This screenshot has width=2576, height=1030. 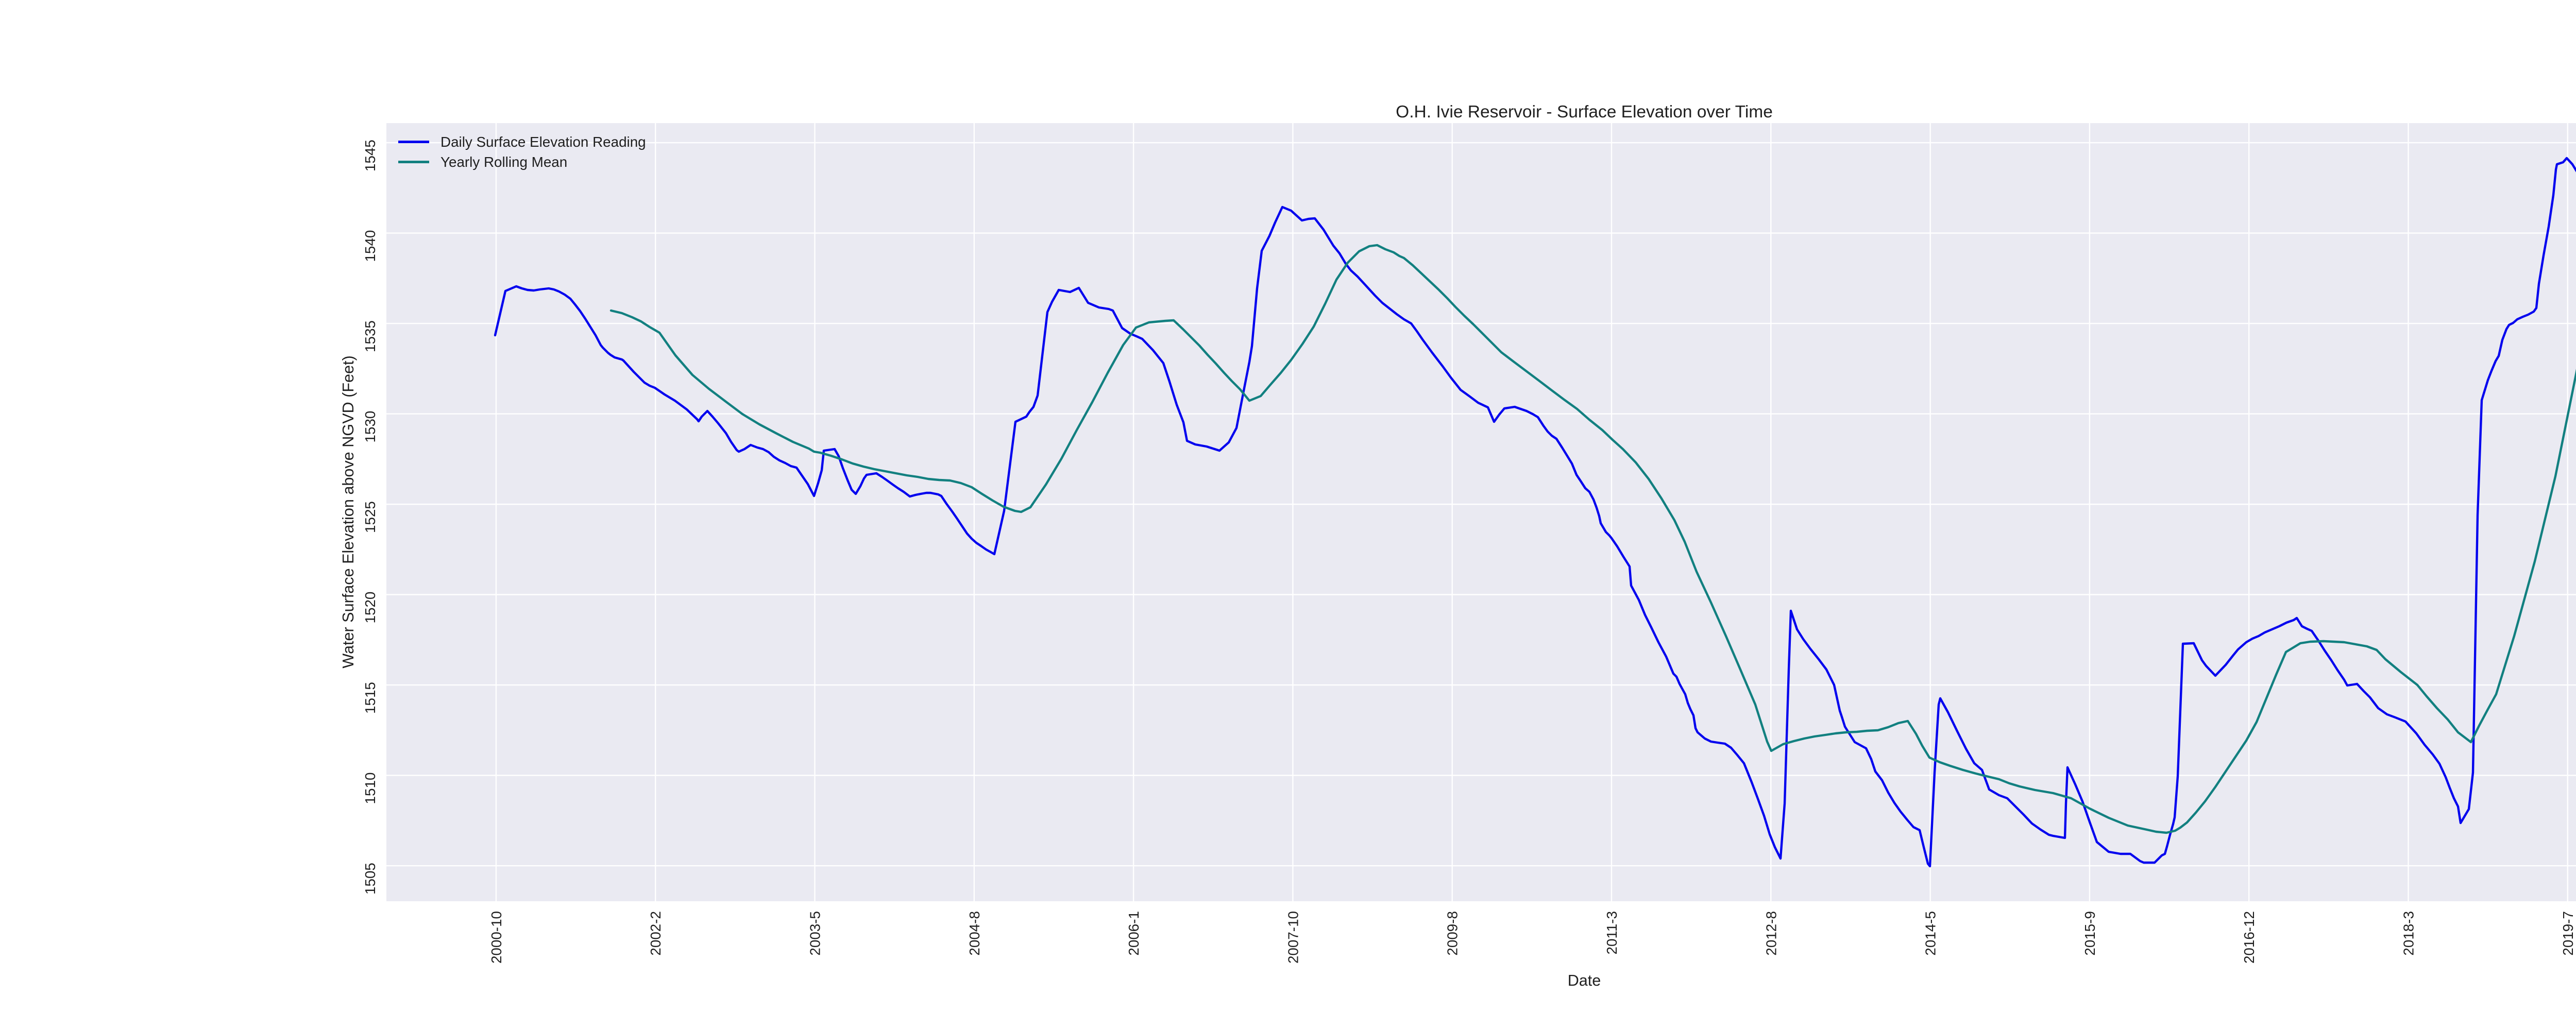 I want to click on svg-text: 2018-3, so click(x=2409, y=933).